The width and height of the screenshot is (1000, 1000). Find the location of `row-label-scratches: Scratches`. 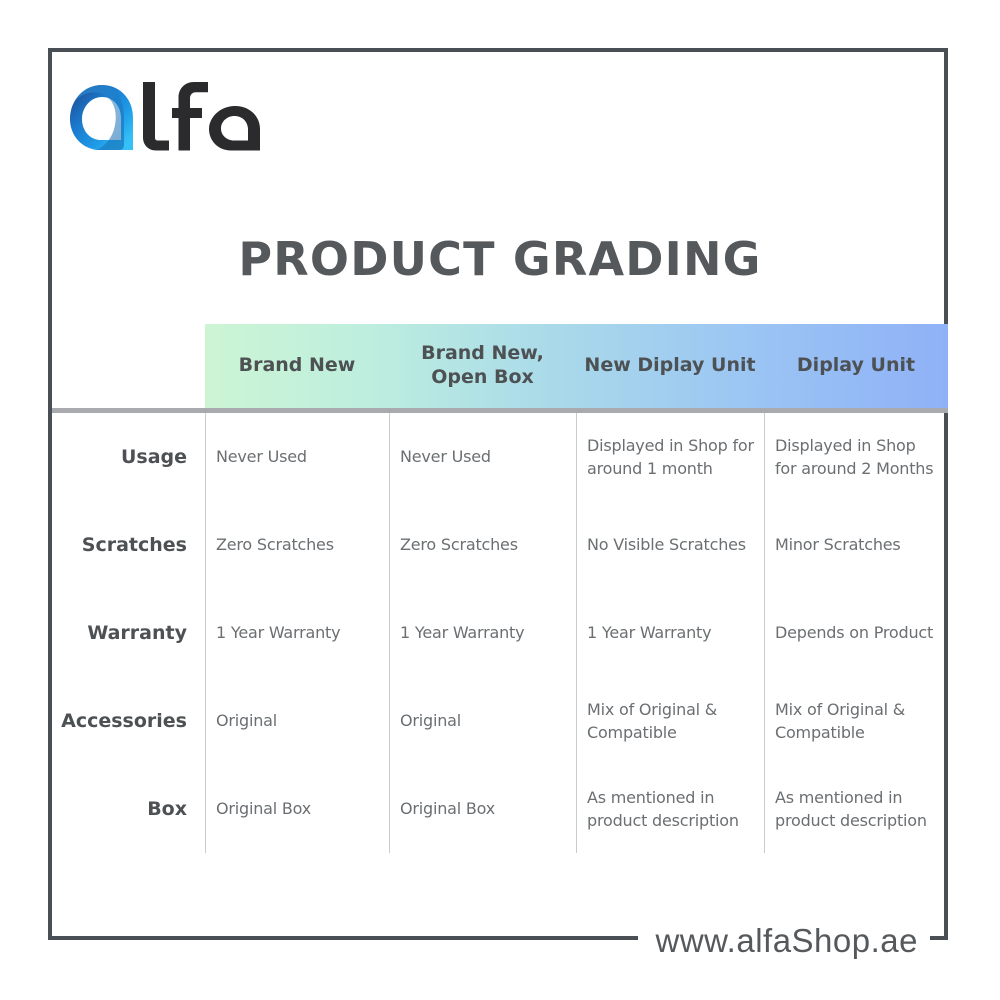

row-label-scratches: Scratches is located at coordinates (134, 545).